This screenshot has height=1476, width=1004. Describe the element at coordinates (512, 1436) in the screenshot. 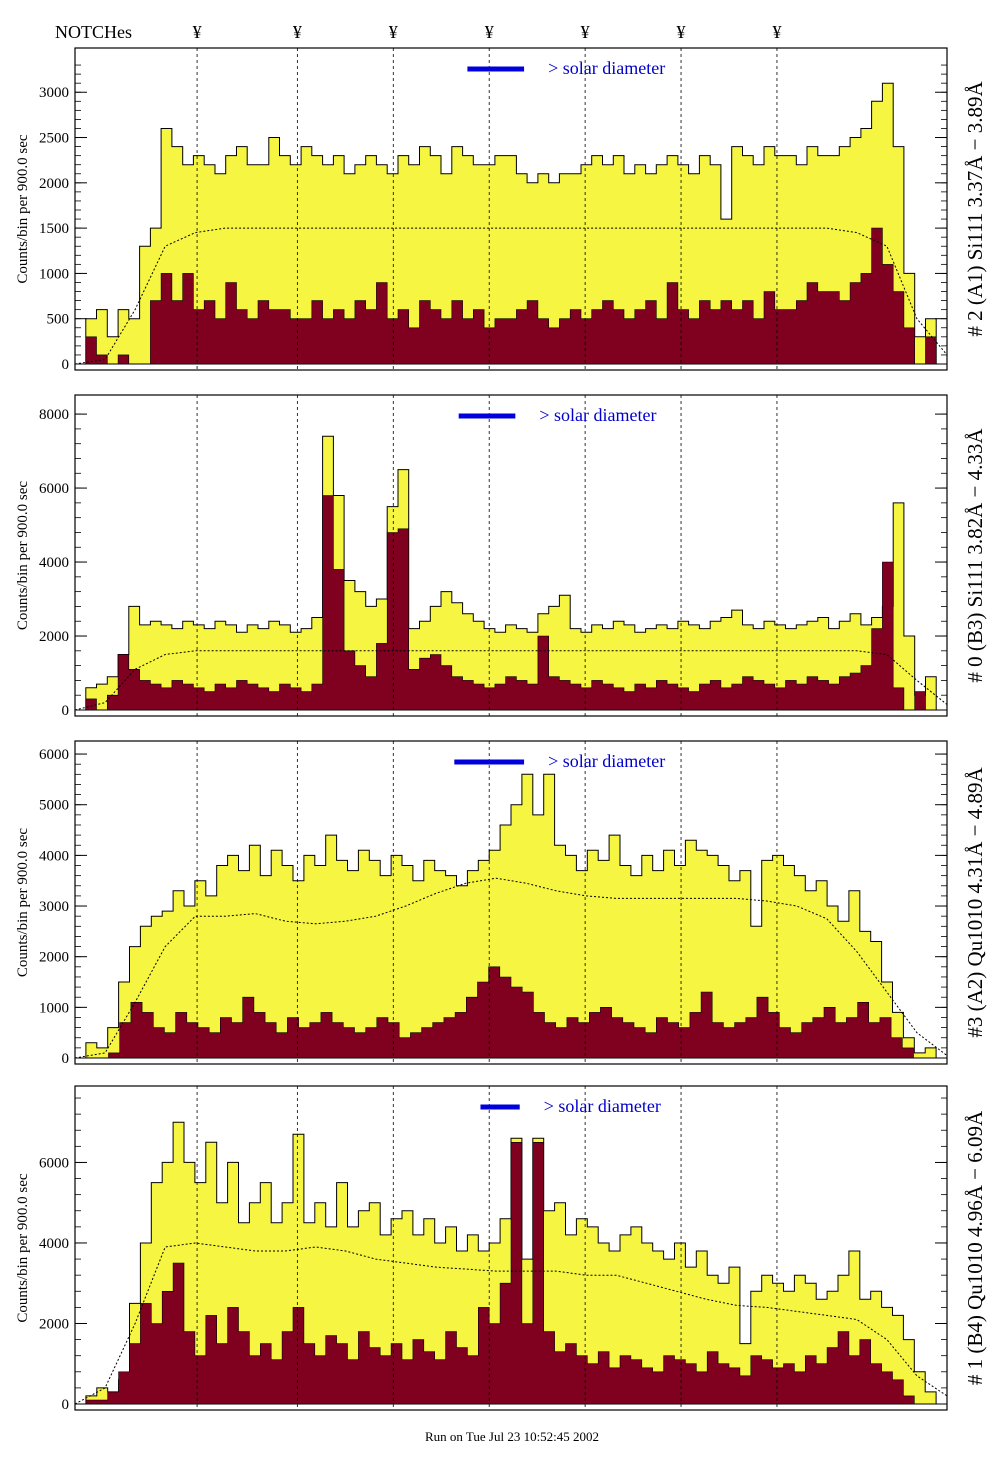

I see `run-timestamp: Run on Tue Jul 23 10:52:45 2002` at that location.